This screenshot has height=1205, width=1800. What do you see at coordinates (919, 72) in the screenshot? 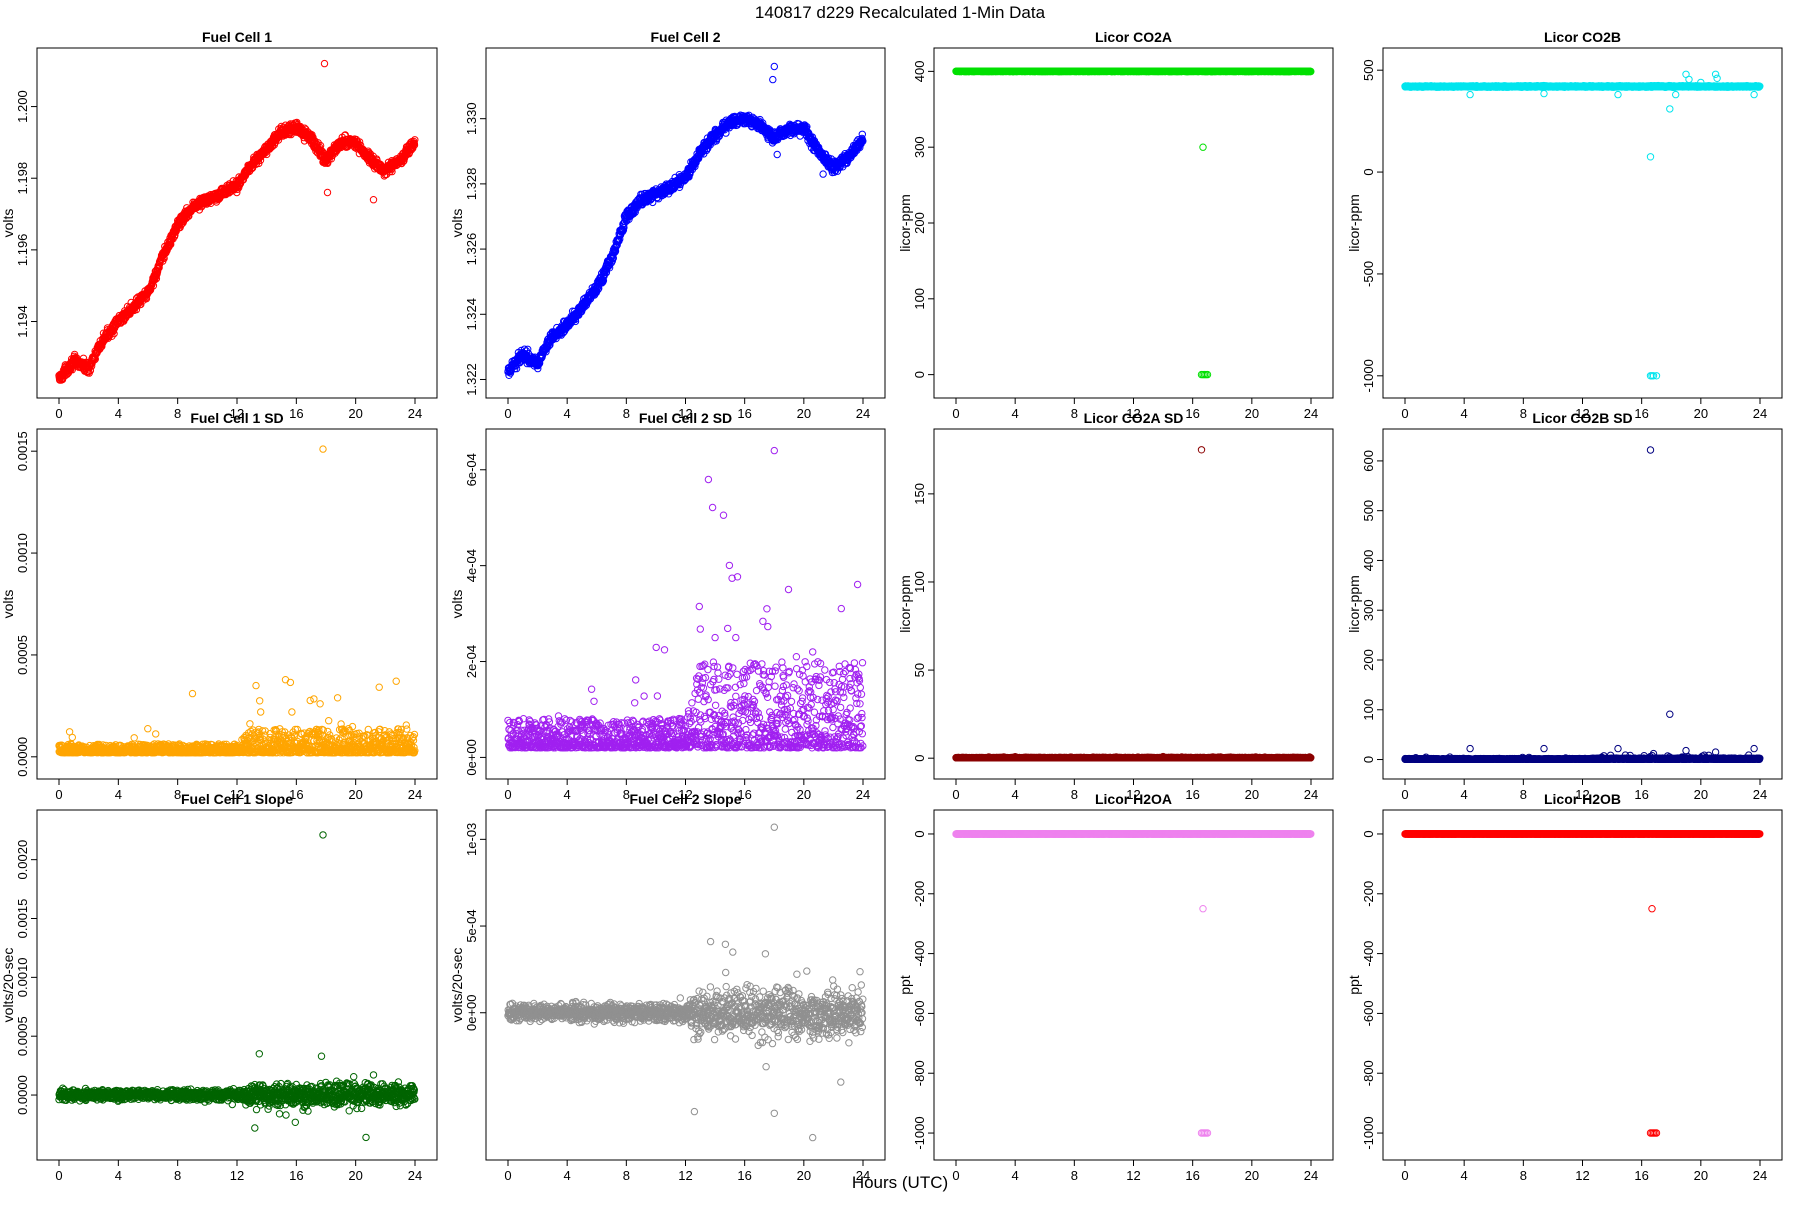
I see `y-tick-label: 400` at bounding box center [919, 72].